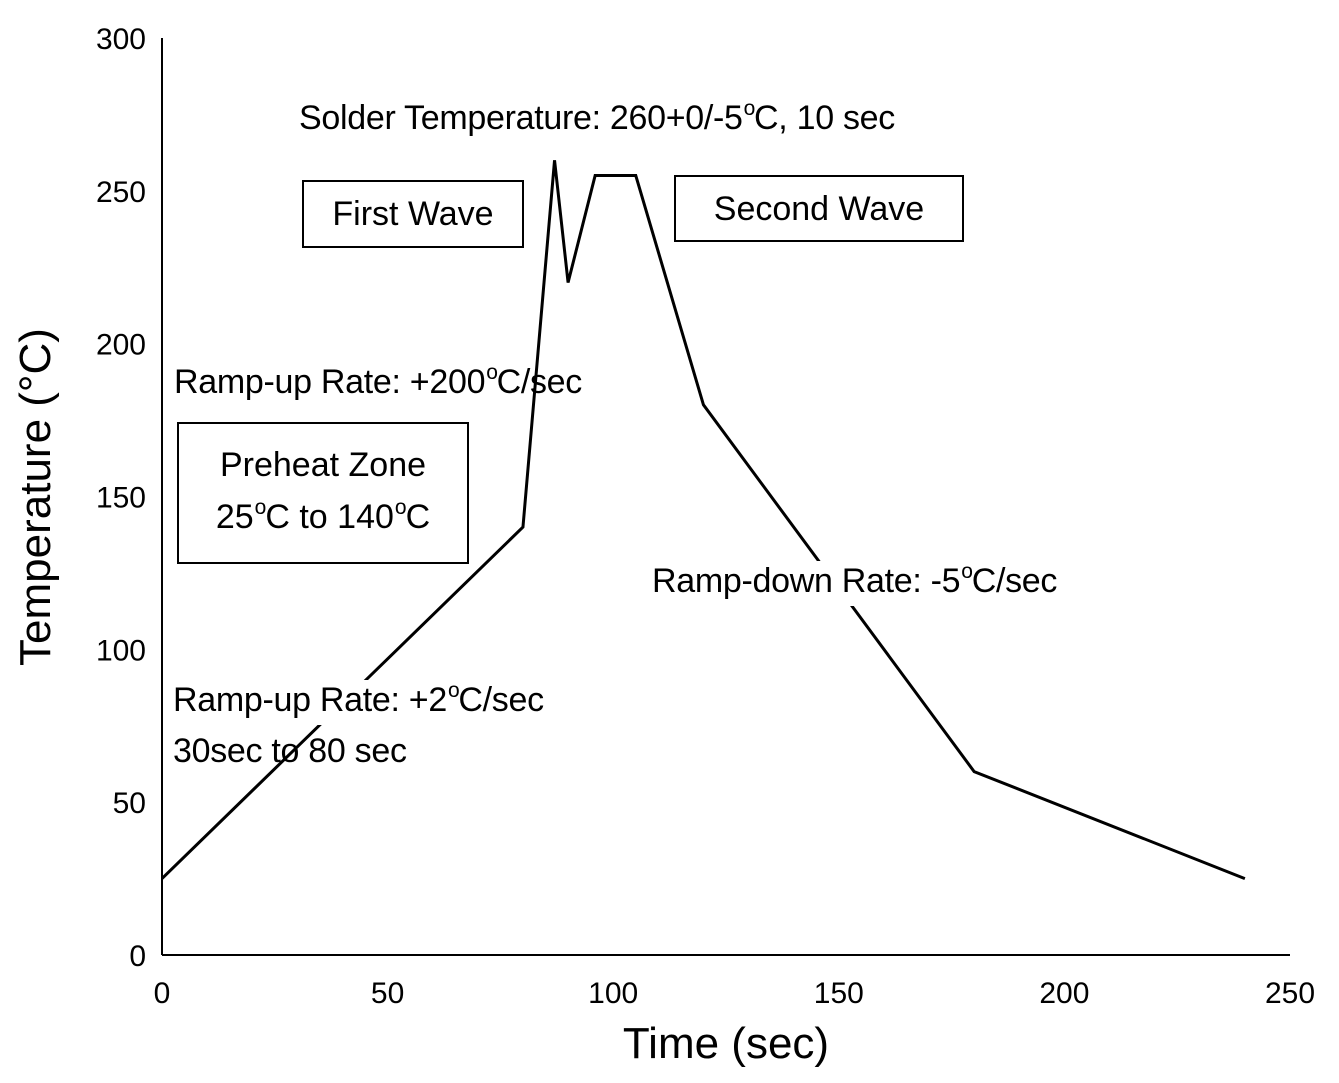 Image resolution: width=1339 pixels, height=1083 pixels. Describe the element at coordinates (854, 583) in the screenshot. I see `ramp-down-annotation: Ramp-down Rate: -5oC/sec` at that location.